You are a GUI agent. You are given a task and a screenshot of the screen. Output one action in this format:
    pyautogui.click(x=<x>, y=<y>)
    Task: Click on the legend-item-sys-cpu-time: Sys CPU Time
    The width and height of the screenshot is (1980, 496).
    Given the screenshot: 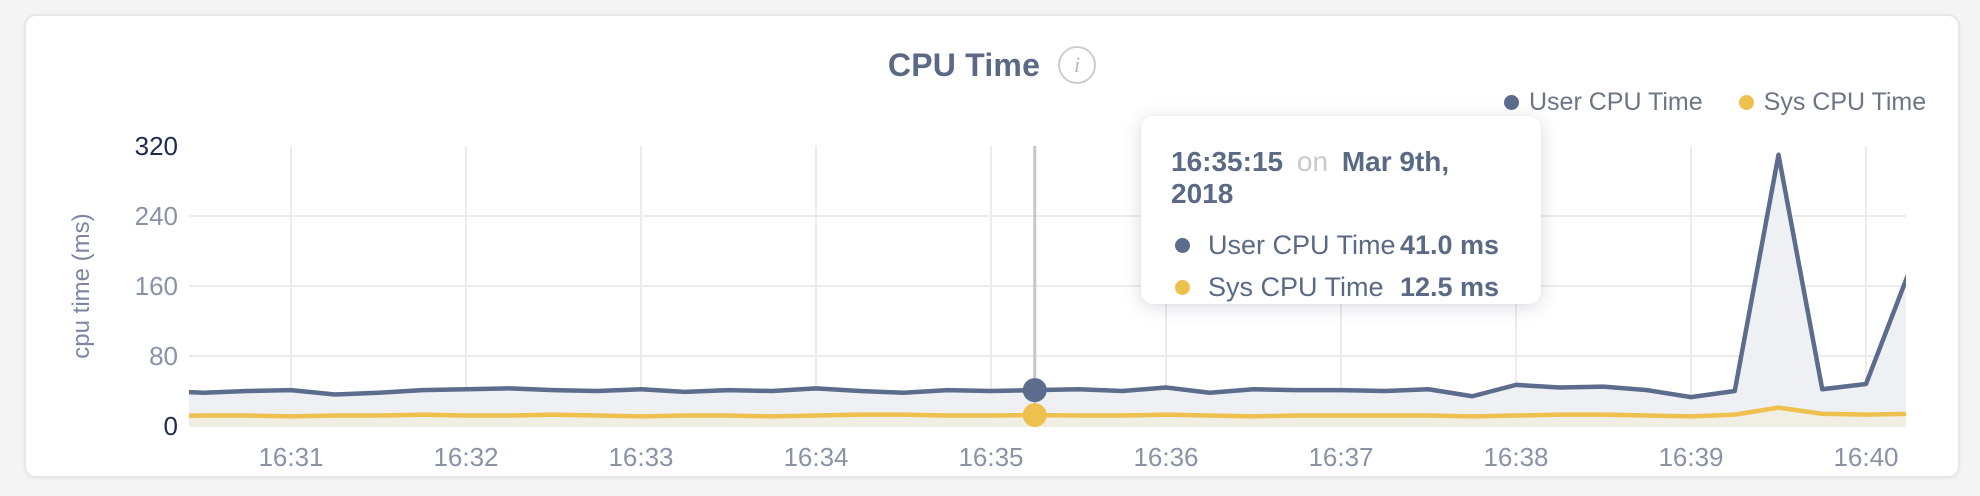 What is the action you would take?
    pyautogui.click(x=1832, y=102)
    